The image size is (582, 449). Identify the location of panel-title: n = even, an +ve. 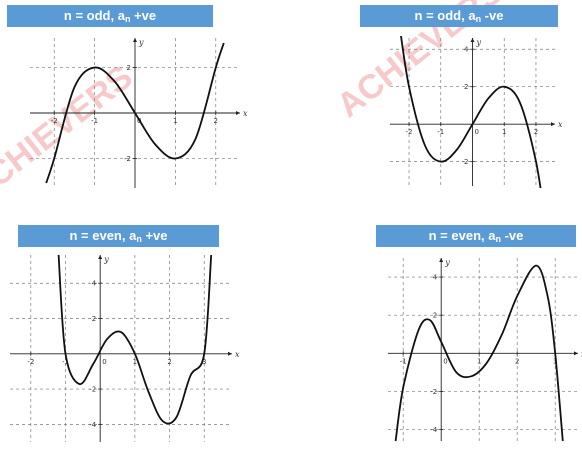
(118, 236).